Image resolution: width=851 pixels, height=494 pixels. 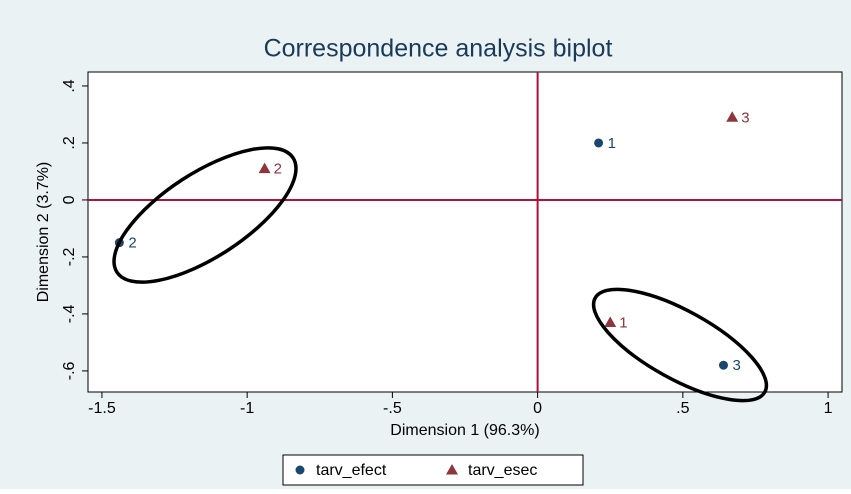 I want to click on x-tick-label: .5, so click(x=682, y=408).